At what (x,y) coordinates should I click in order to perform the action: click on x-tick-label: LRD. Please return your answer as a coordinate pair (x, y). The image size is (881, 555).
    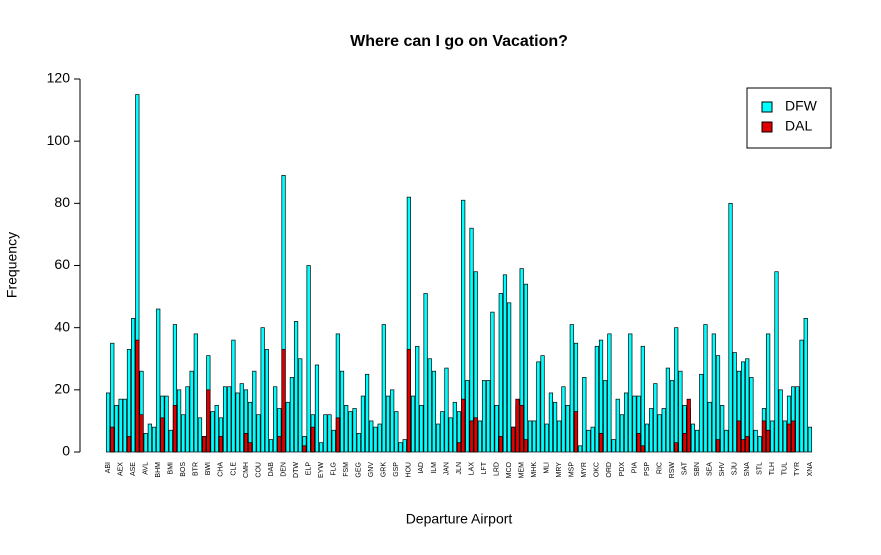
    Looking at the image, I should click on (496, 469).